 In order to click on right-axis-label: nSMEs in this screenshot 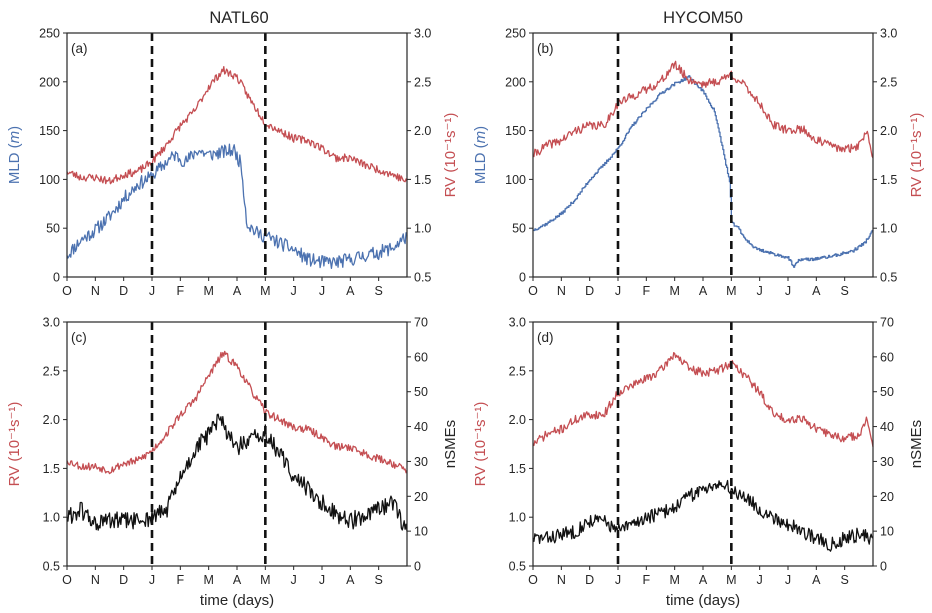, I will do `click(916, 444)`.